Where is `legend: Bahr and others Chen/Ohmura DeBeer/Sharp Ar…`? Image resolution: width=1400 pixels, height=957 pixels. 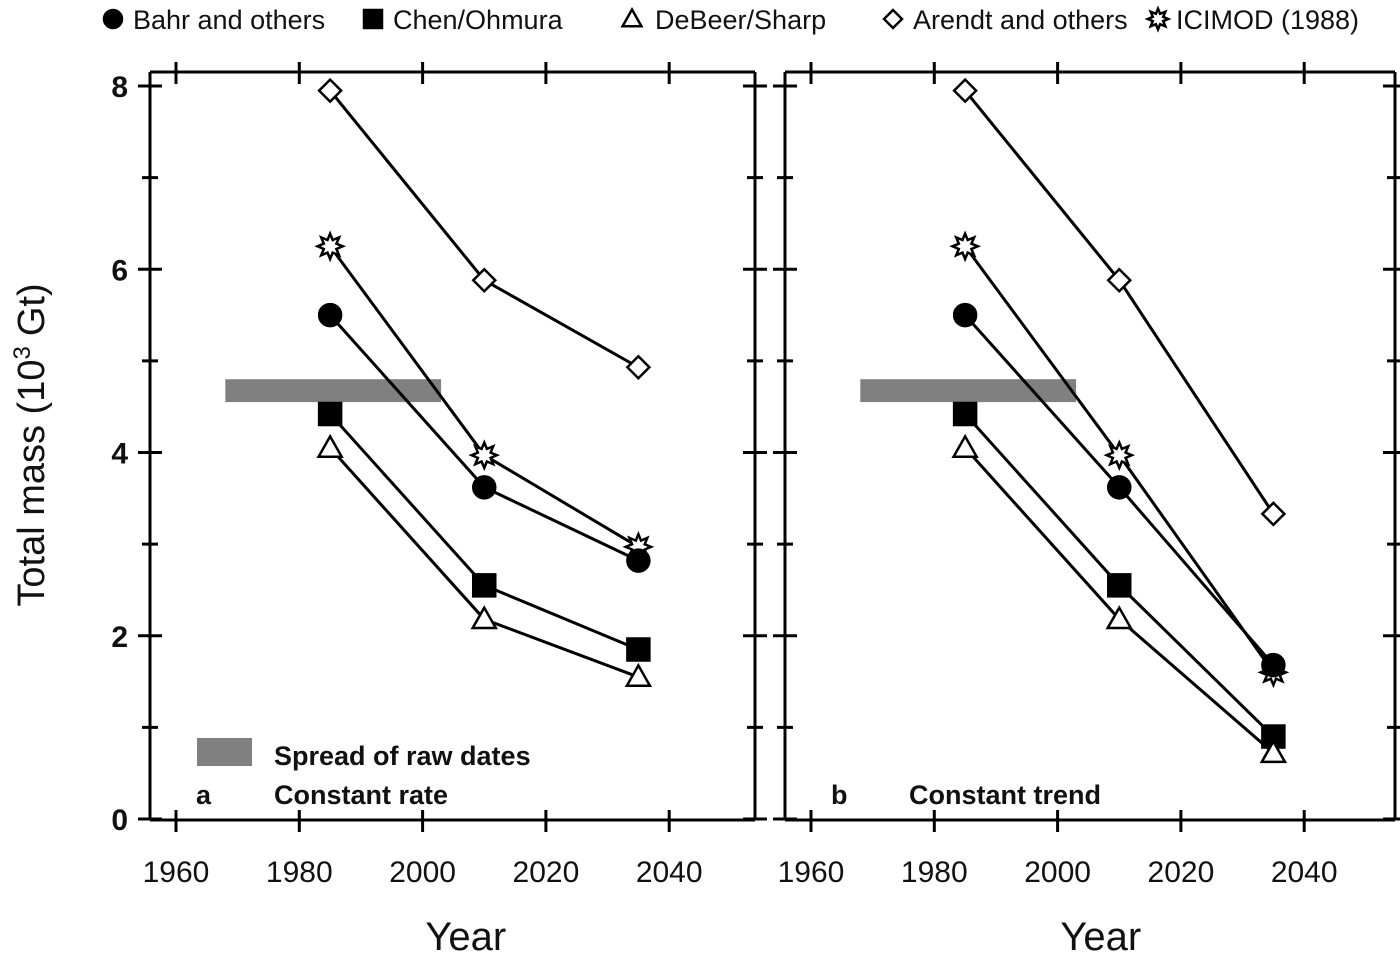 legend: Bahr and others Chen/Ohmura DeBeer/Sharp Ar… is located at coordinates (730, 20).